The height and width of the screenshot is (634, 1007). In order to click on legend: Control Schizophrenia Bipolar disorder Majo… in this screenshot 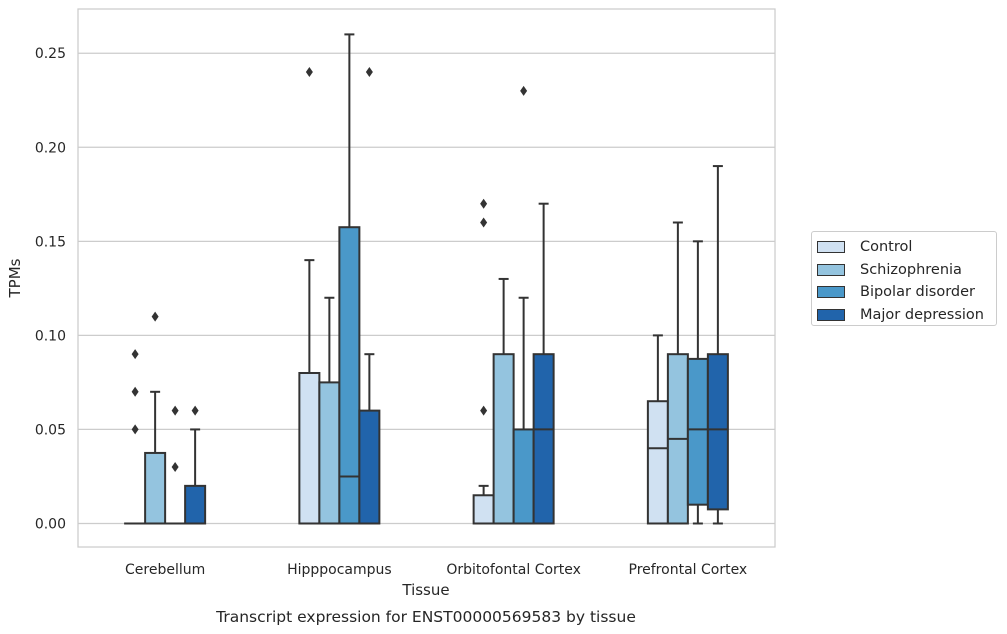, I will do `click(904, 278)`.